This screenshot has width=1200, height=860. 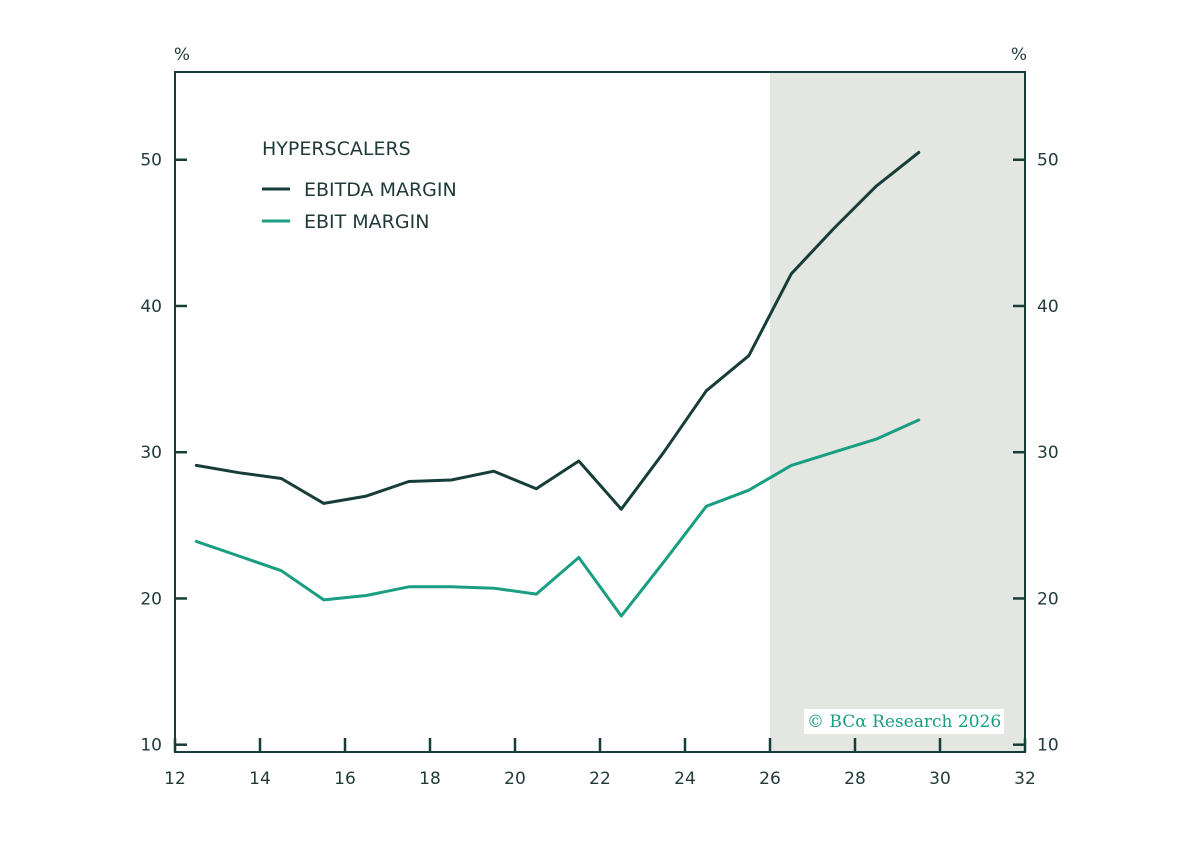 What do you see at coordinates (345, 779) in the screenshot?
I see `x-tick-label: 16` at bounding box center [345, 779].